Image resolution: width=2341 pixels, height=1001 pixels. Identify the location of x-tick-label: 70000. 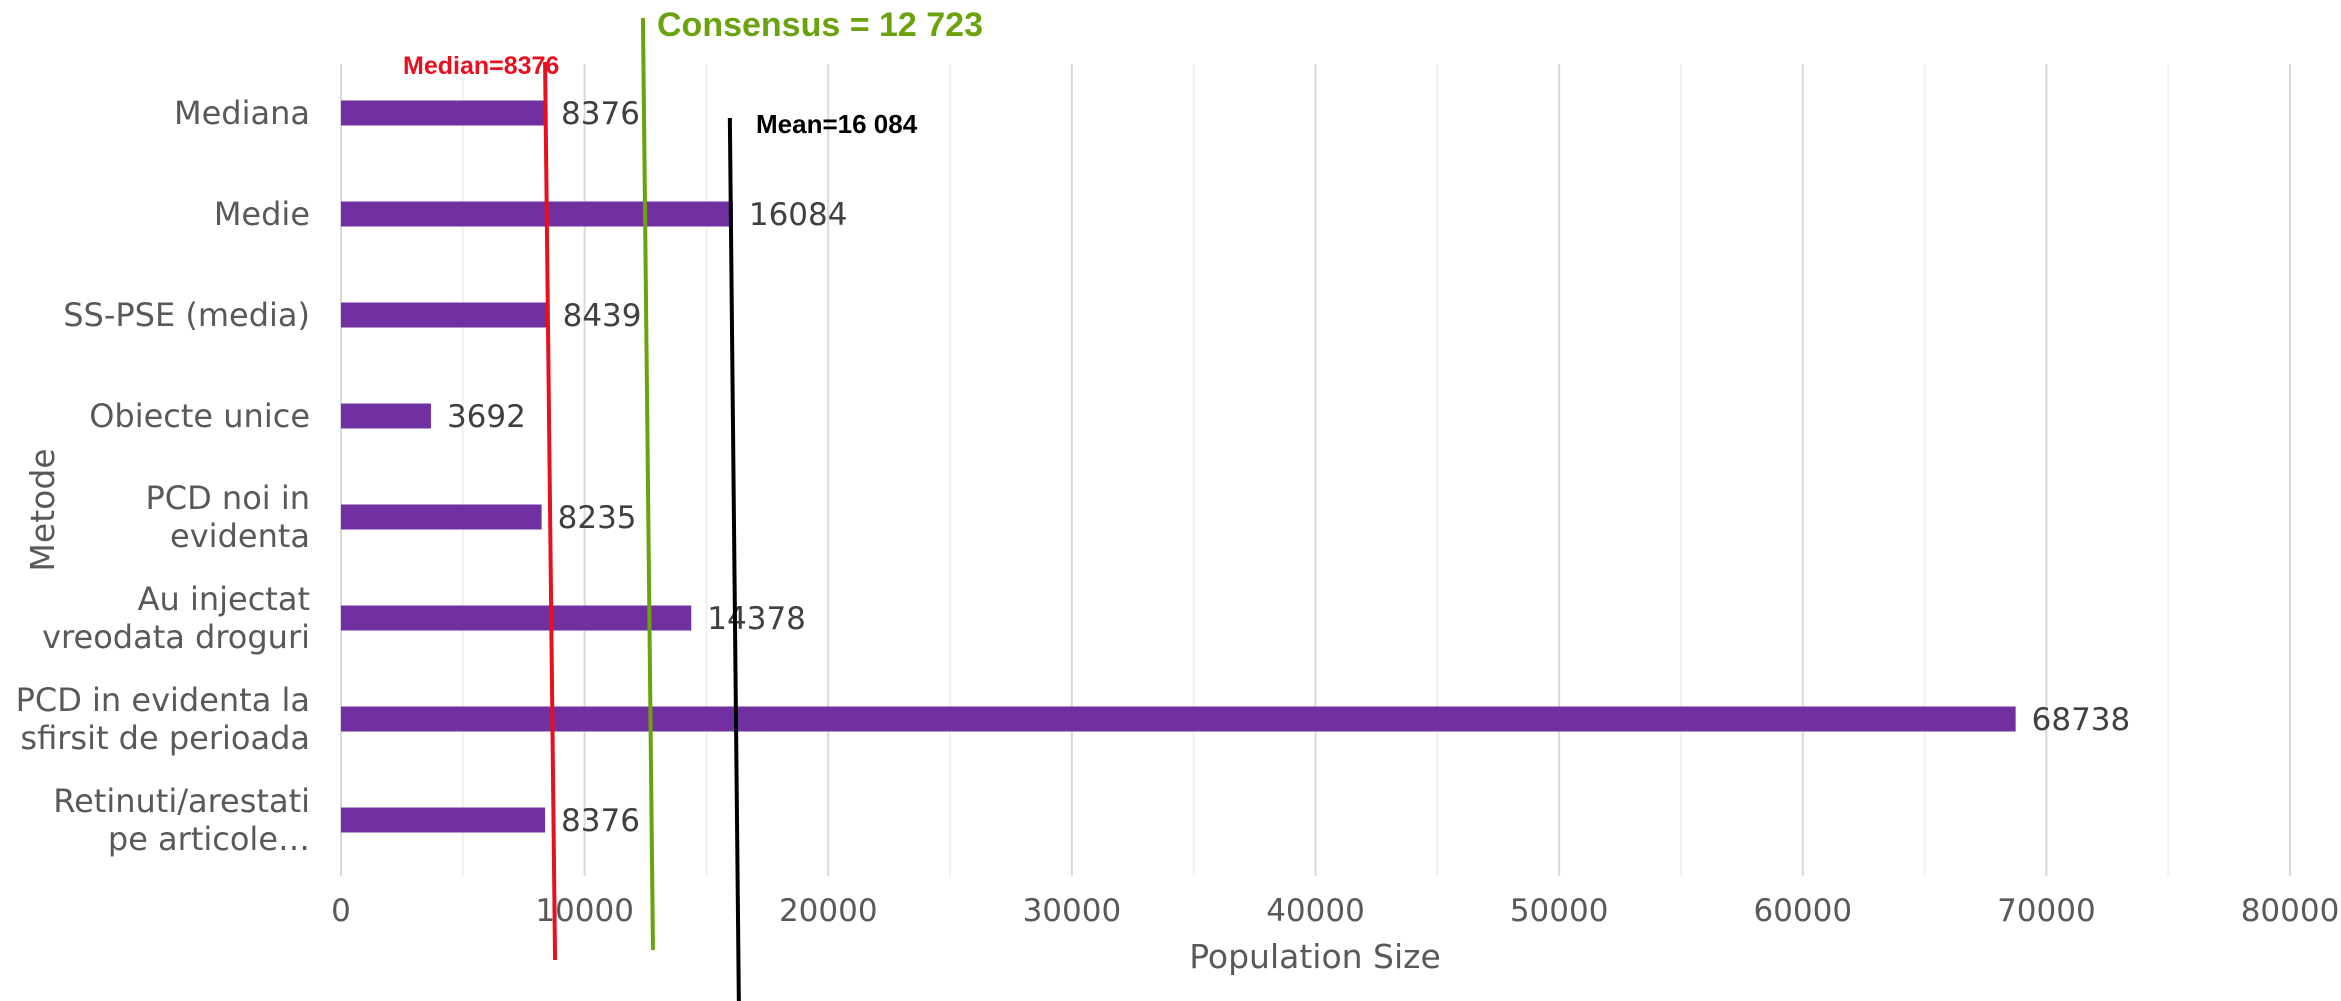
(2046, 911).